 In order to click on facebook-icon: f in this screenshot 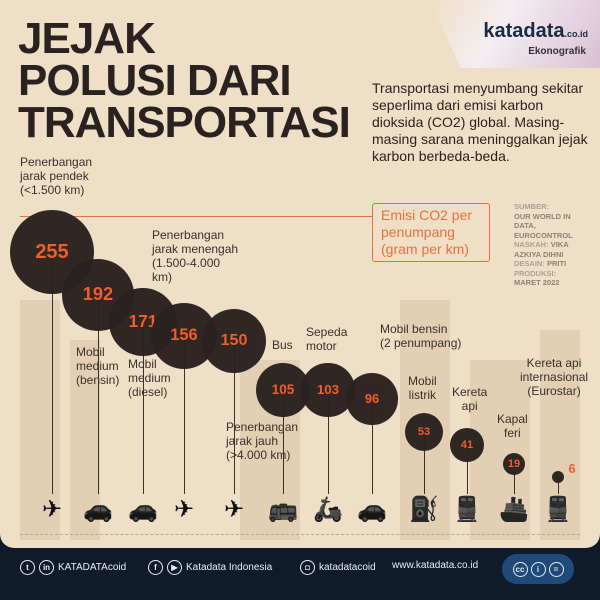, I will do `click(155, 567)`.